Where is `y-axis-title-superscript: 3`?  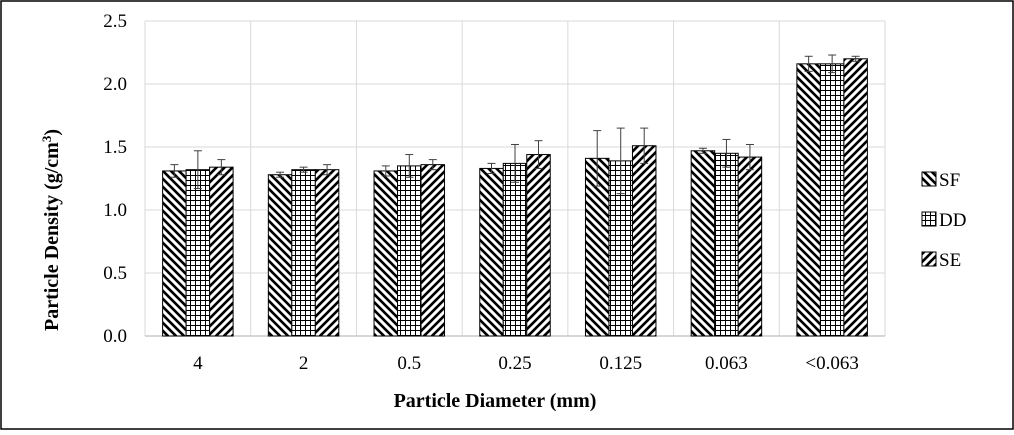
y-axis-title-superscript: 3 is located at coordinates (46, 138).